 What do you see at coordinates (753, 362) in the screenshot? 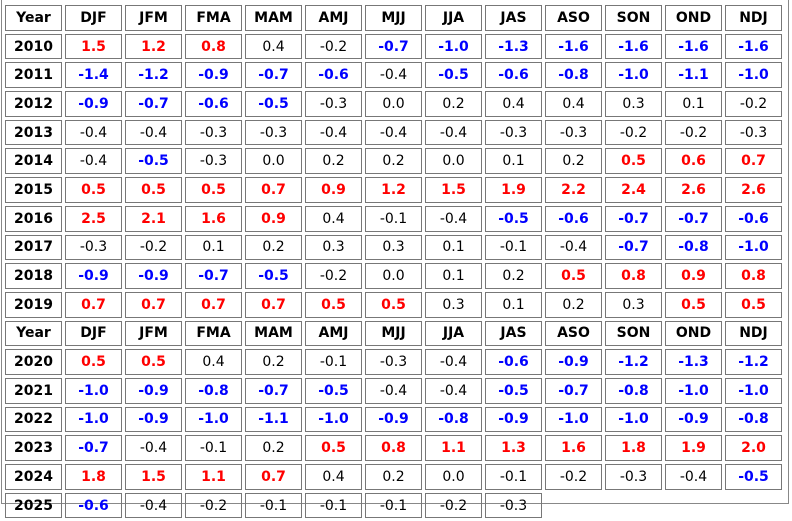
I see `value-cell: -1.2` at bounding box center [753, 362].